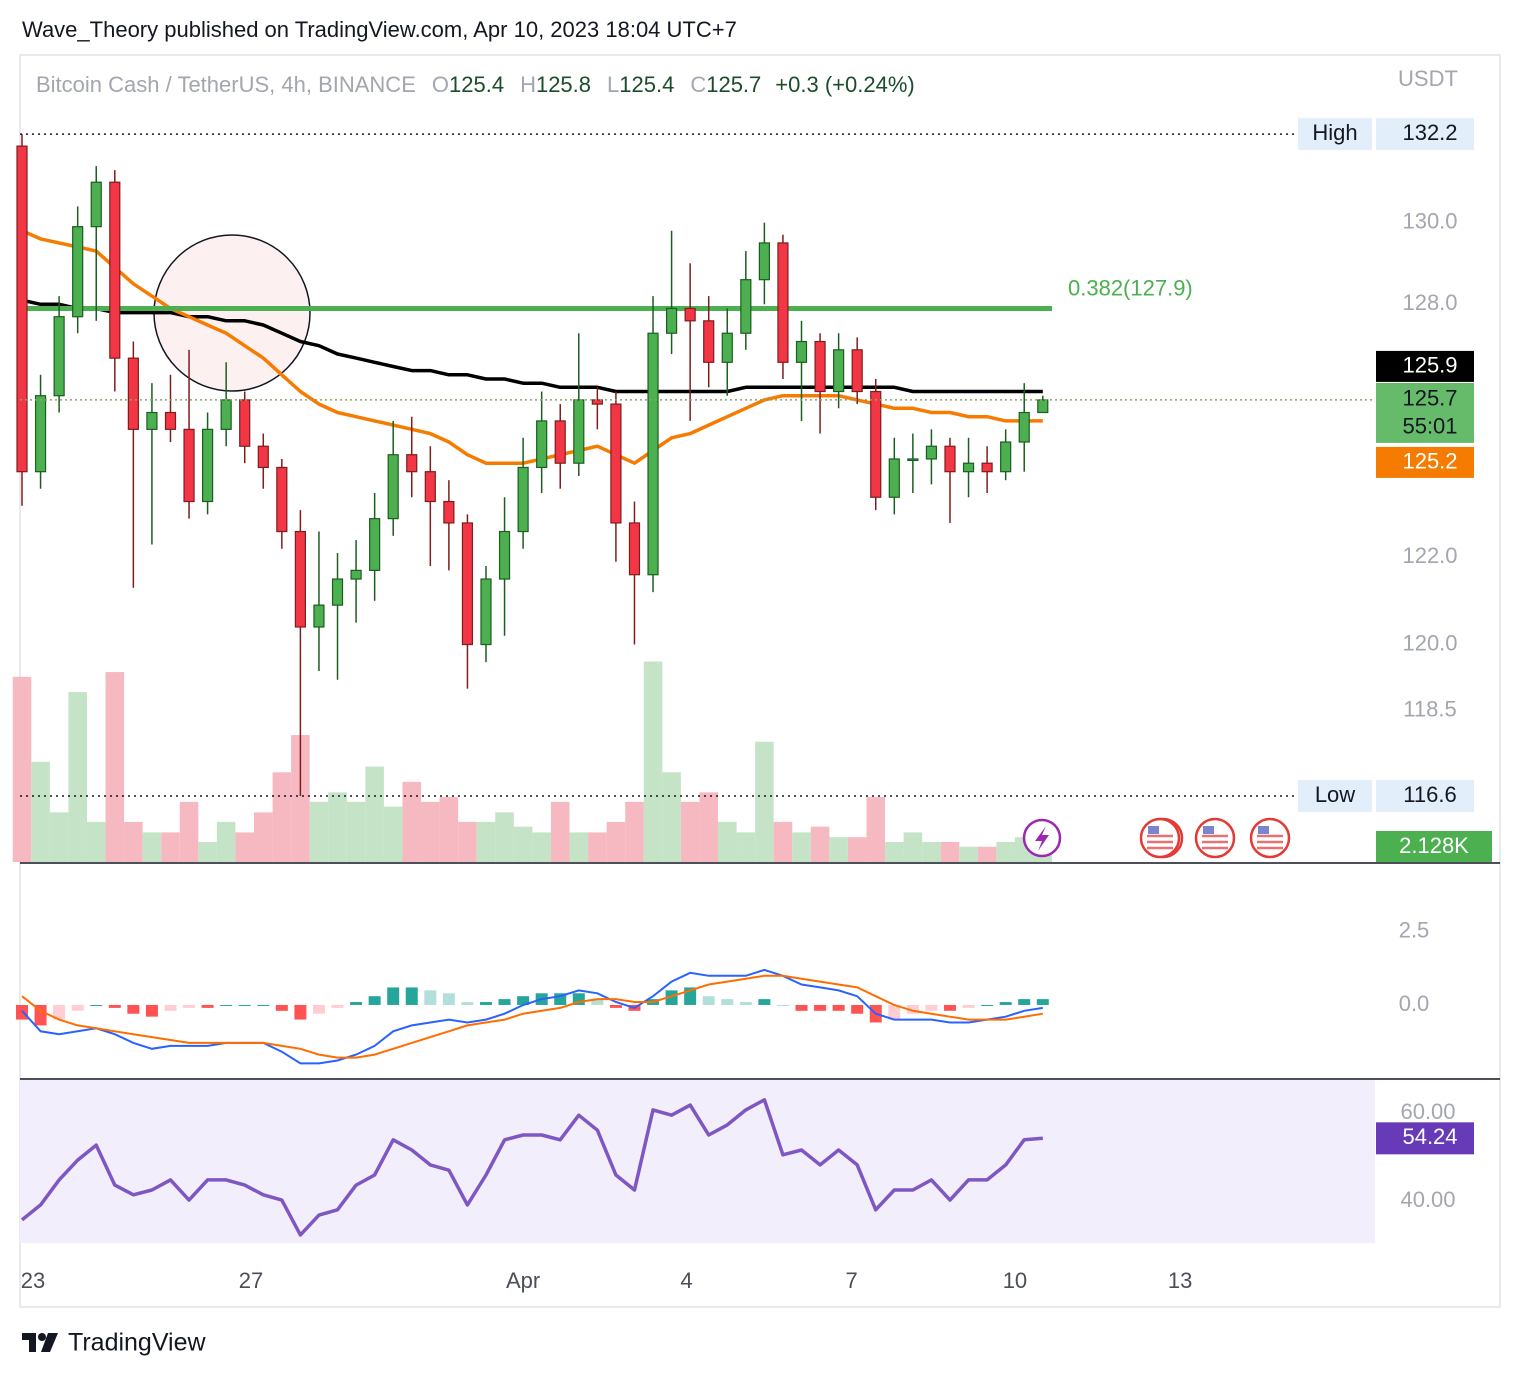 Image resolution: width=1520 pixels, height=1383 pixels. What do you see at coordinates (532, 1016) in the screenshot?
I see `macd-line` at bounding box center [532, 1016].